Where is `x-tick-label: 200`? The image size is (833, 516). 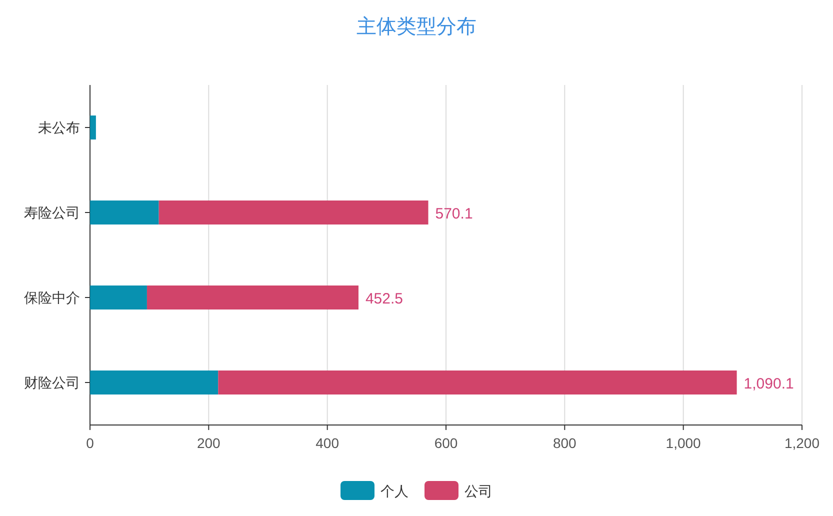
x-tick-label: 200 is located at coordinates (208, 443).